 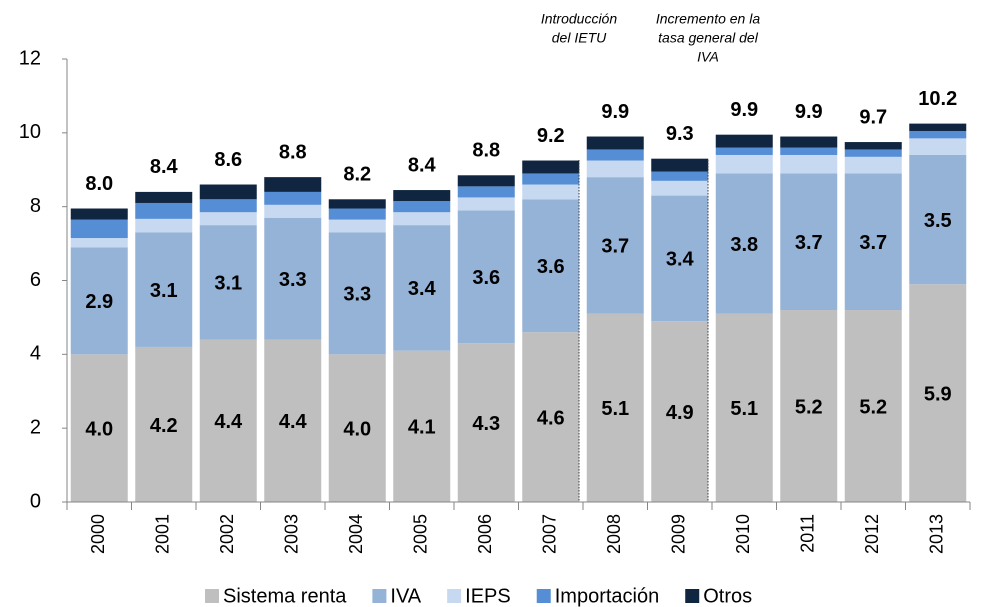 What do you see at coordinates (708, 38) in the screenshot?
I see `annotation: tasa general del` at bounding box center [708, 38].